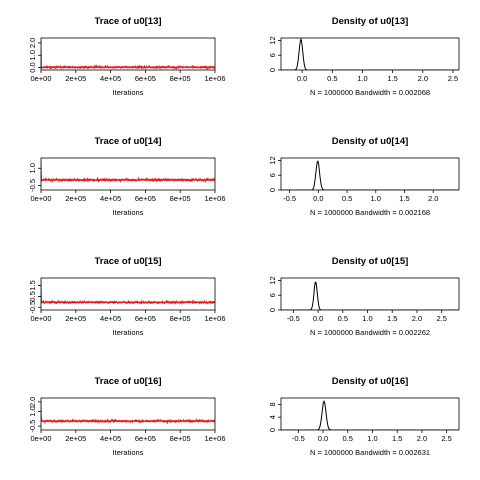 The height and width of the screenshot is (480, 480). I want to click on y-tick-label: 4, so click(272, 417).